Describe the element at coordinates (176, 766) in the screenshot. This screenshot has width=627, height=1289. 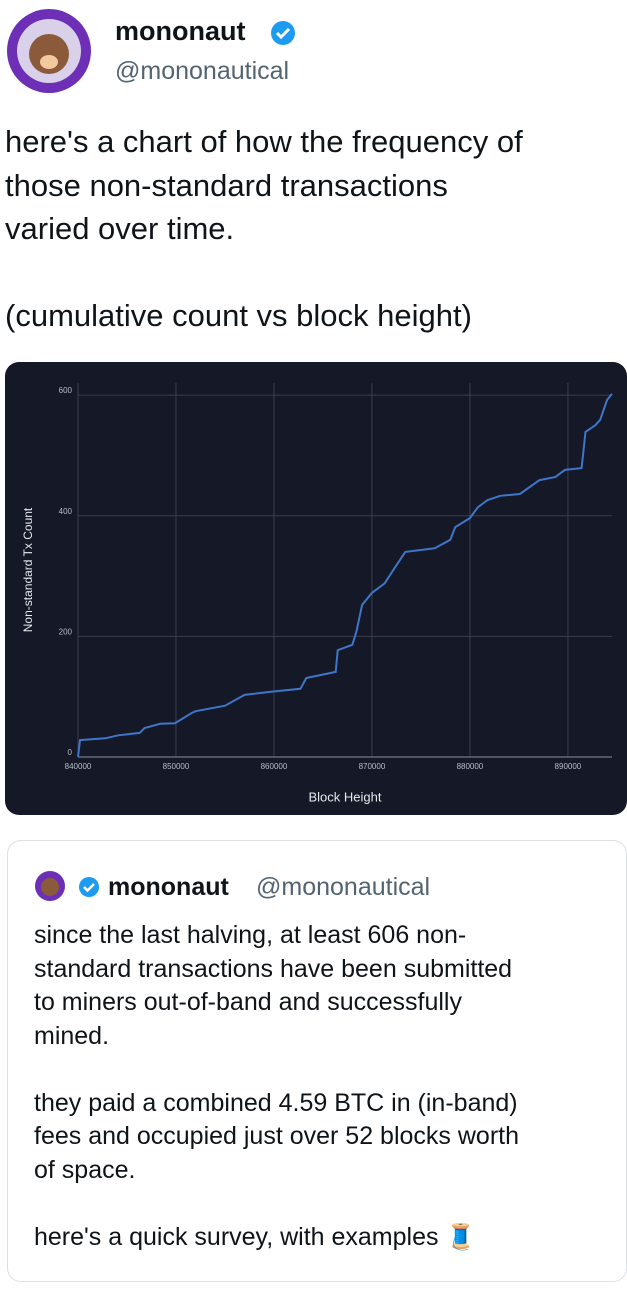
I see `x-tick-label: 850000` at that location.